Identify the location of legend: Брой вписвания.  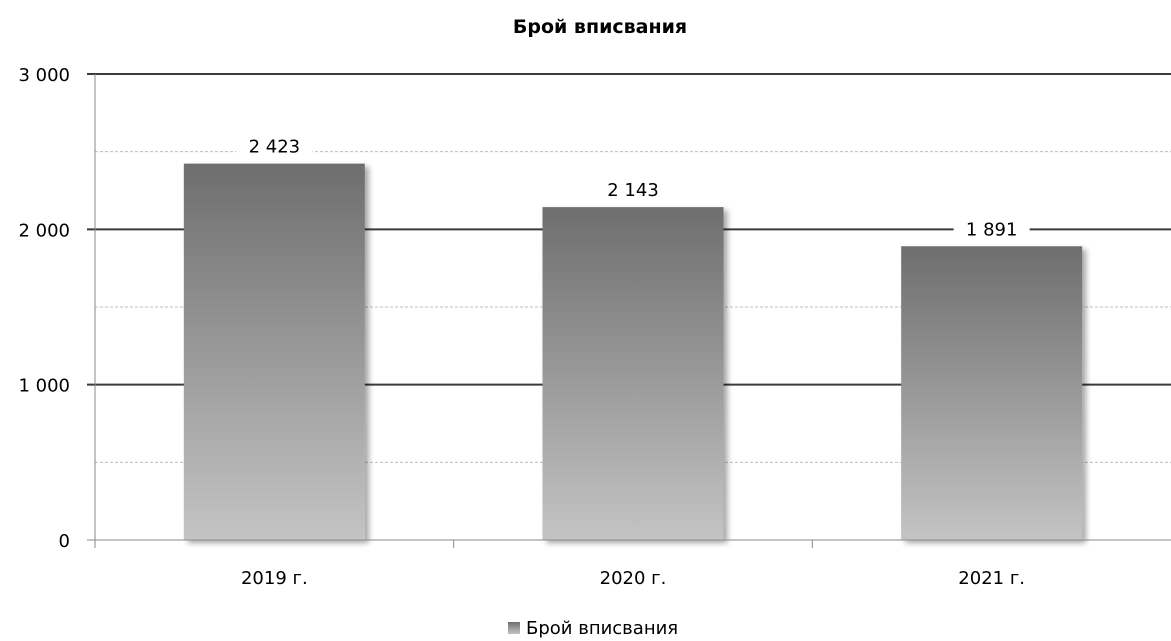
(593, 628).